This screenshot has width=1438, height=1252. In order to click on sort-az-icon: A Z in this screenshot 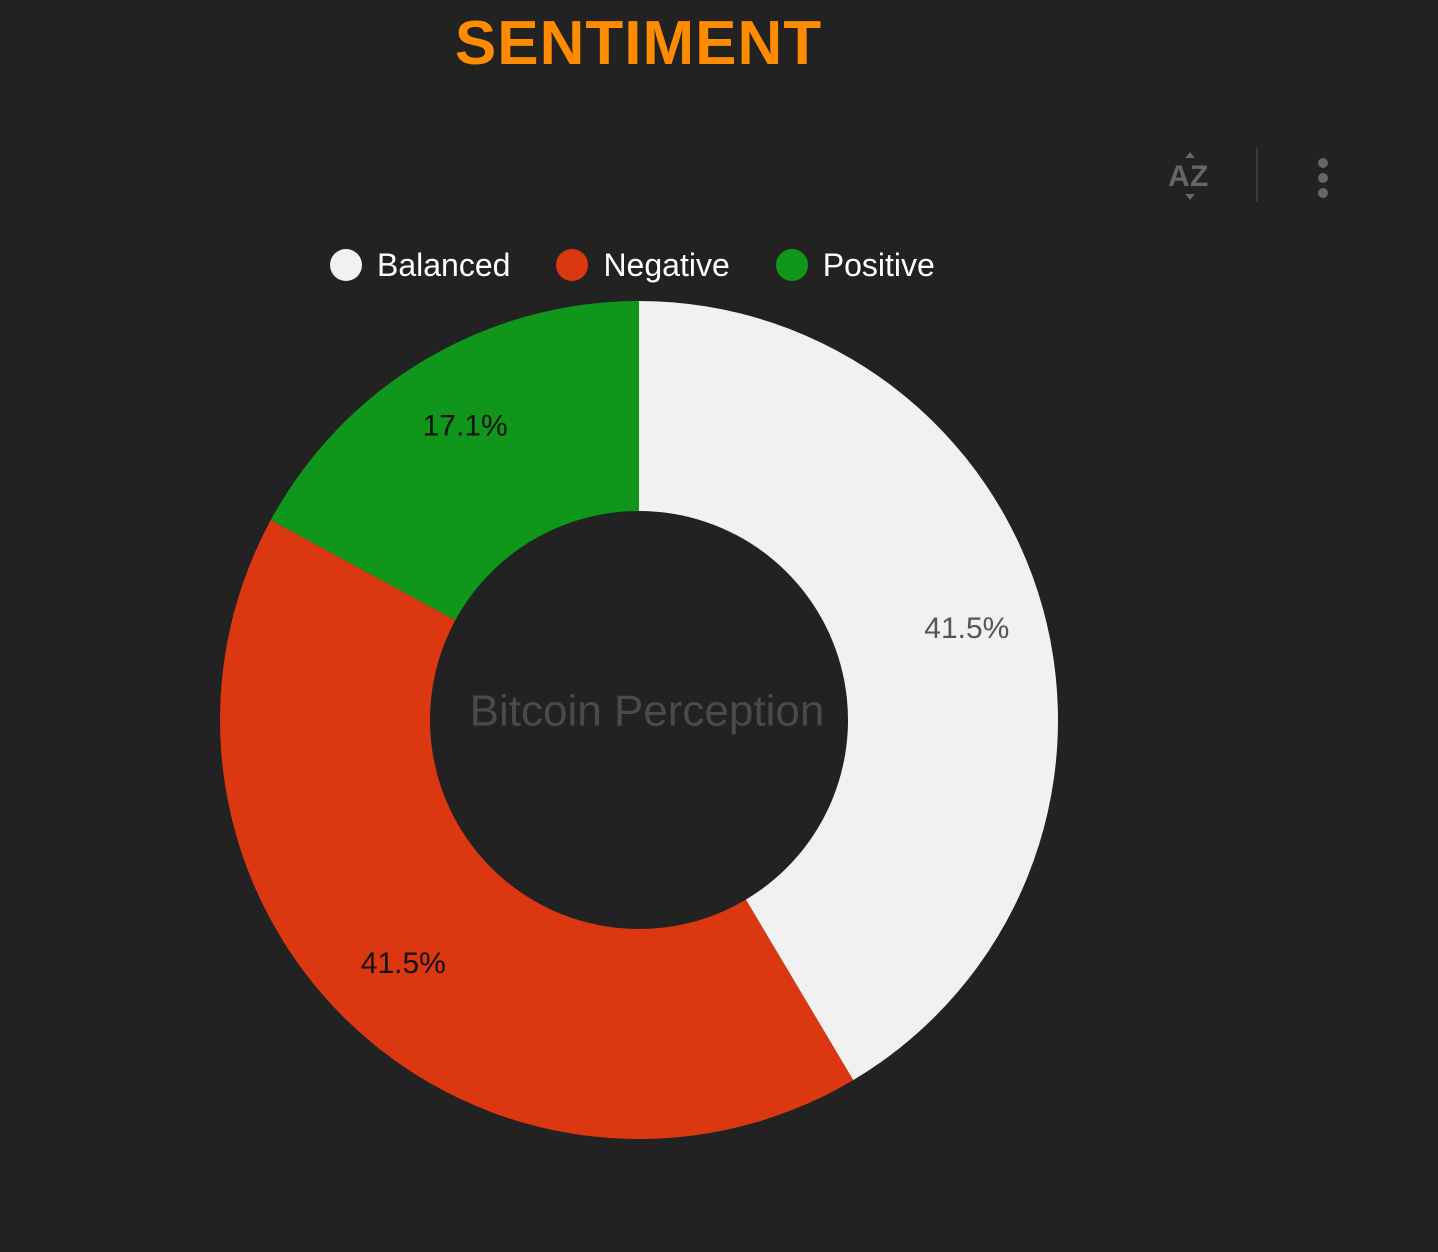, I will do `click(1190, 176)`.